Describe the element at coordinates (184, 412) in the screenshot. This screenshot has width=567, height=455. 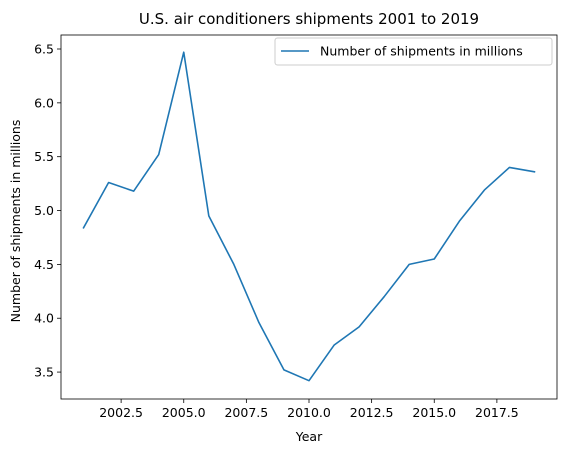
I see `x-tick-label: 2005.0` at that location.